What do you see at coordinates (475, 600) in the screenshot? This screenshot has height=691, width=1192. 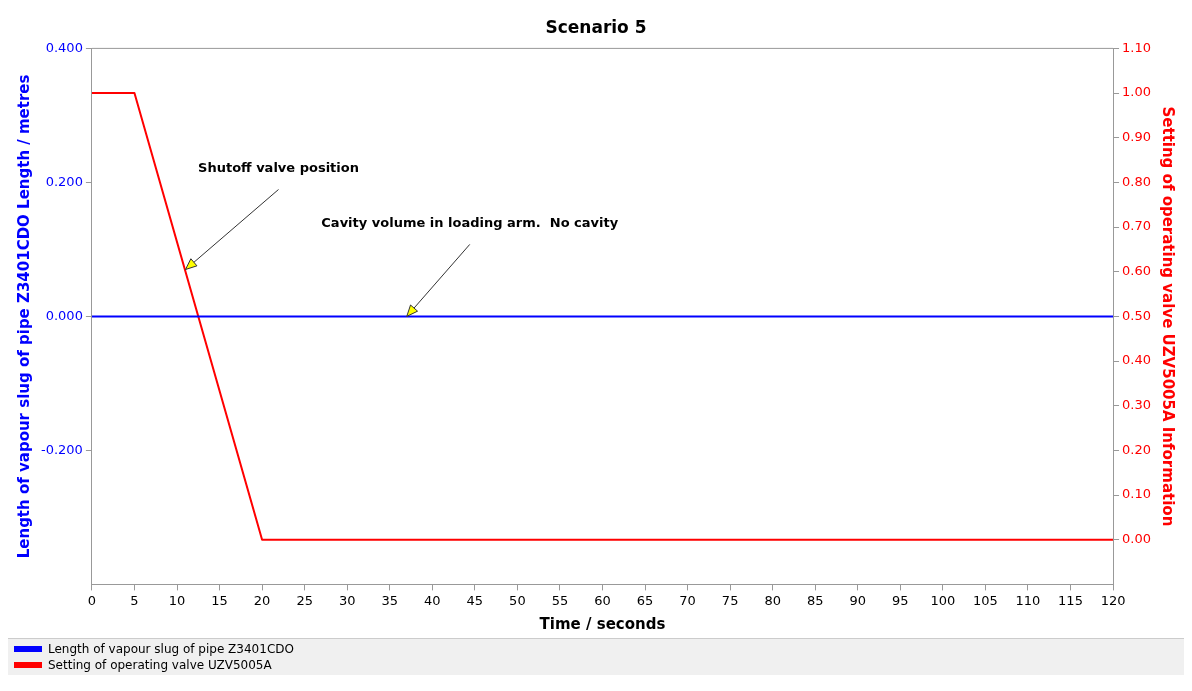 I see `x-tick-label: 45` at bounding box center [475, 600].